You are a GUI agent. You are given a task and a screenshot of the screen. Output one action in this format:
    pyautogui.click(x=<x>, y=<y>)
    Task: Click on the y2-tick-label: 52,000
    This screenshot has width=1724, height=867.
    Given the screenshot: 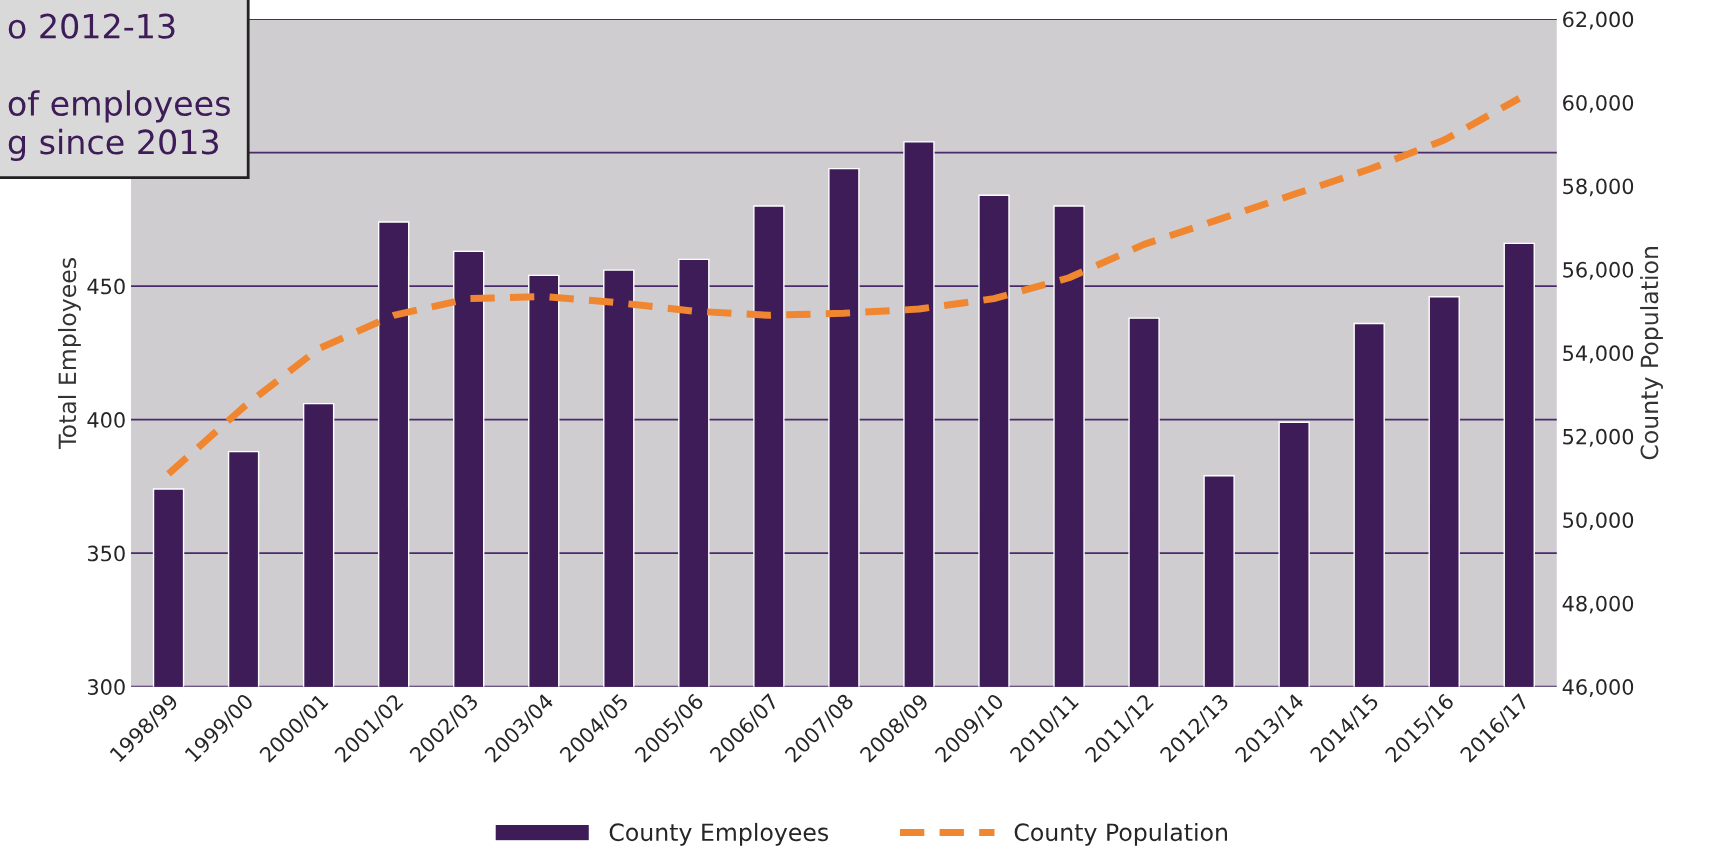 What is the action you would take?
    pyautogui.click(x=1598, y=437)
    